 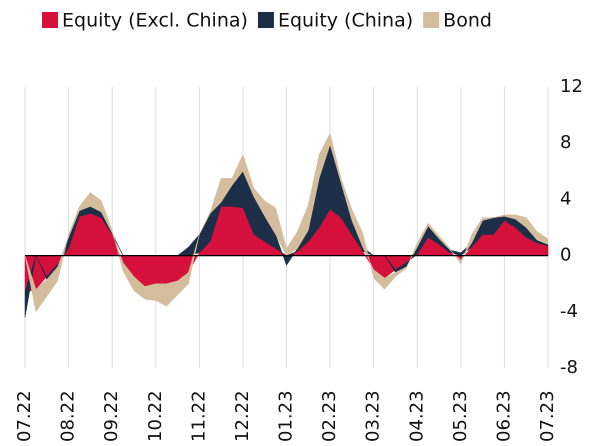 What do you see at coordinates (467, 21) in the screenshot?
I see `legend-label: Bond` at bounding box center [467, 21].